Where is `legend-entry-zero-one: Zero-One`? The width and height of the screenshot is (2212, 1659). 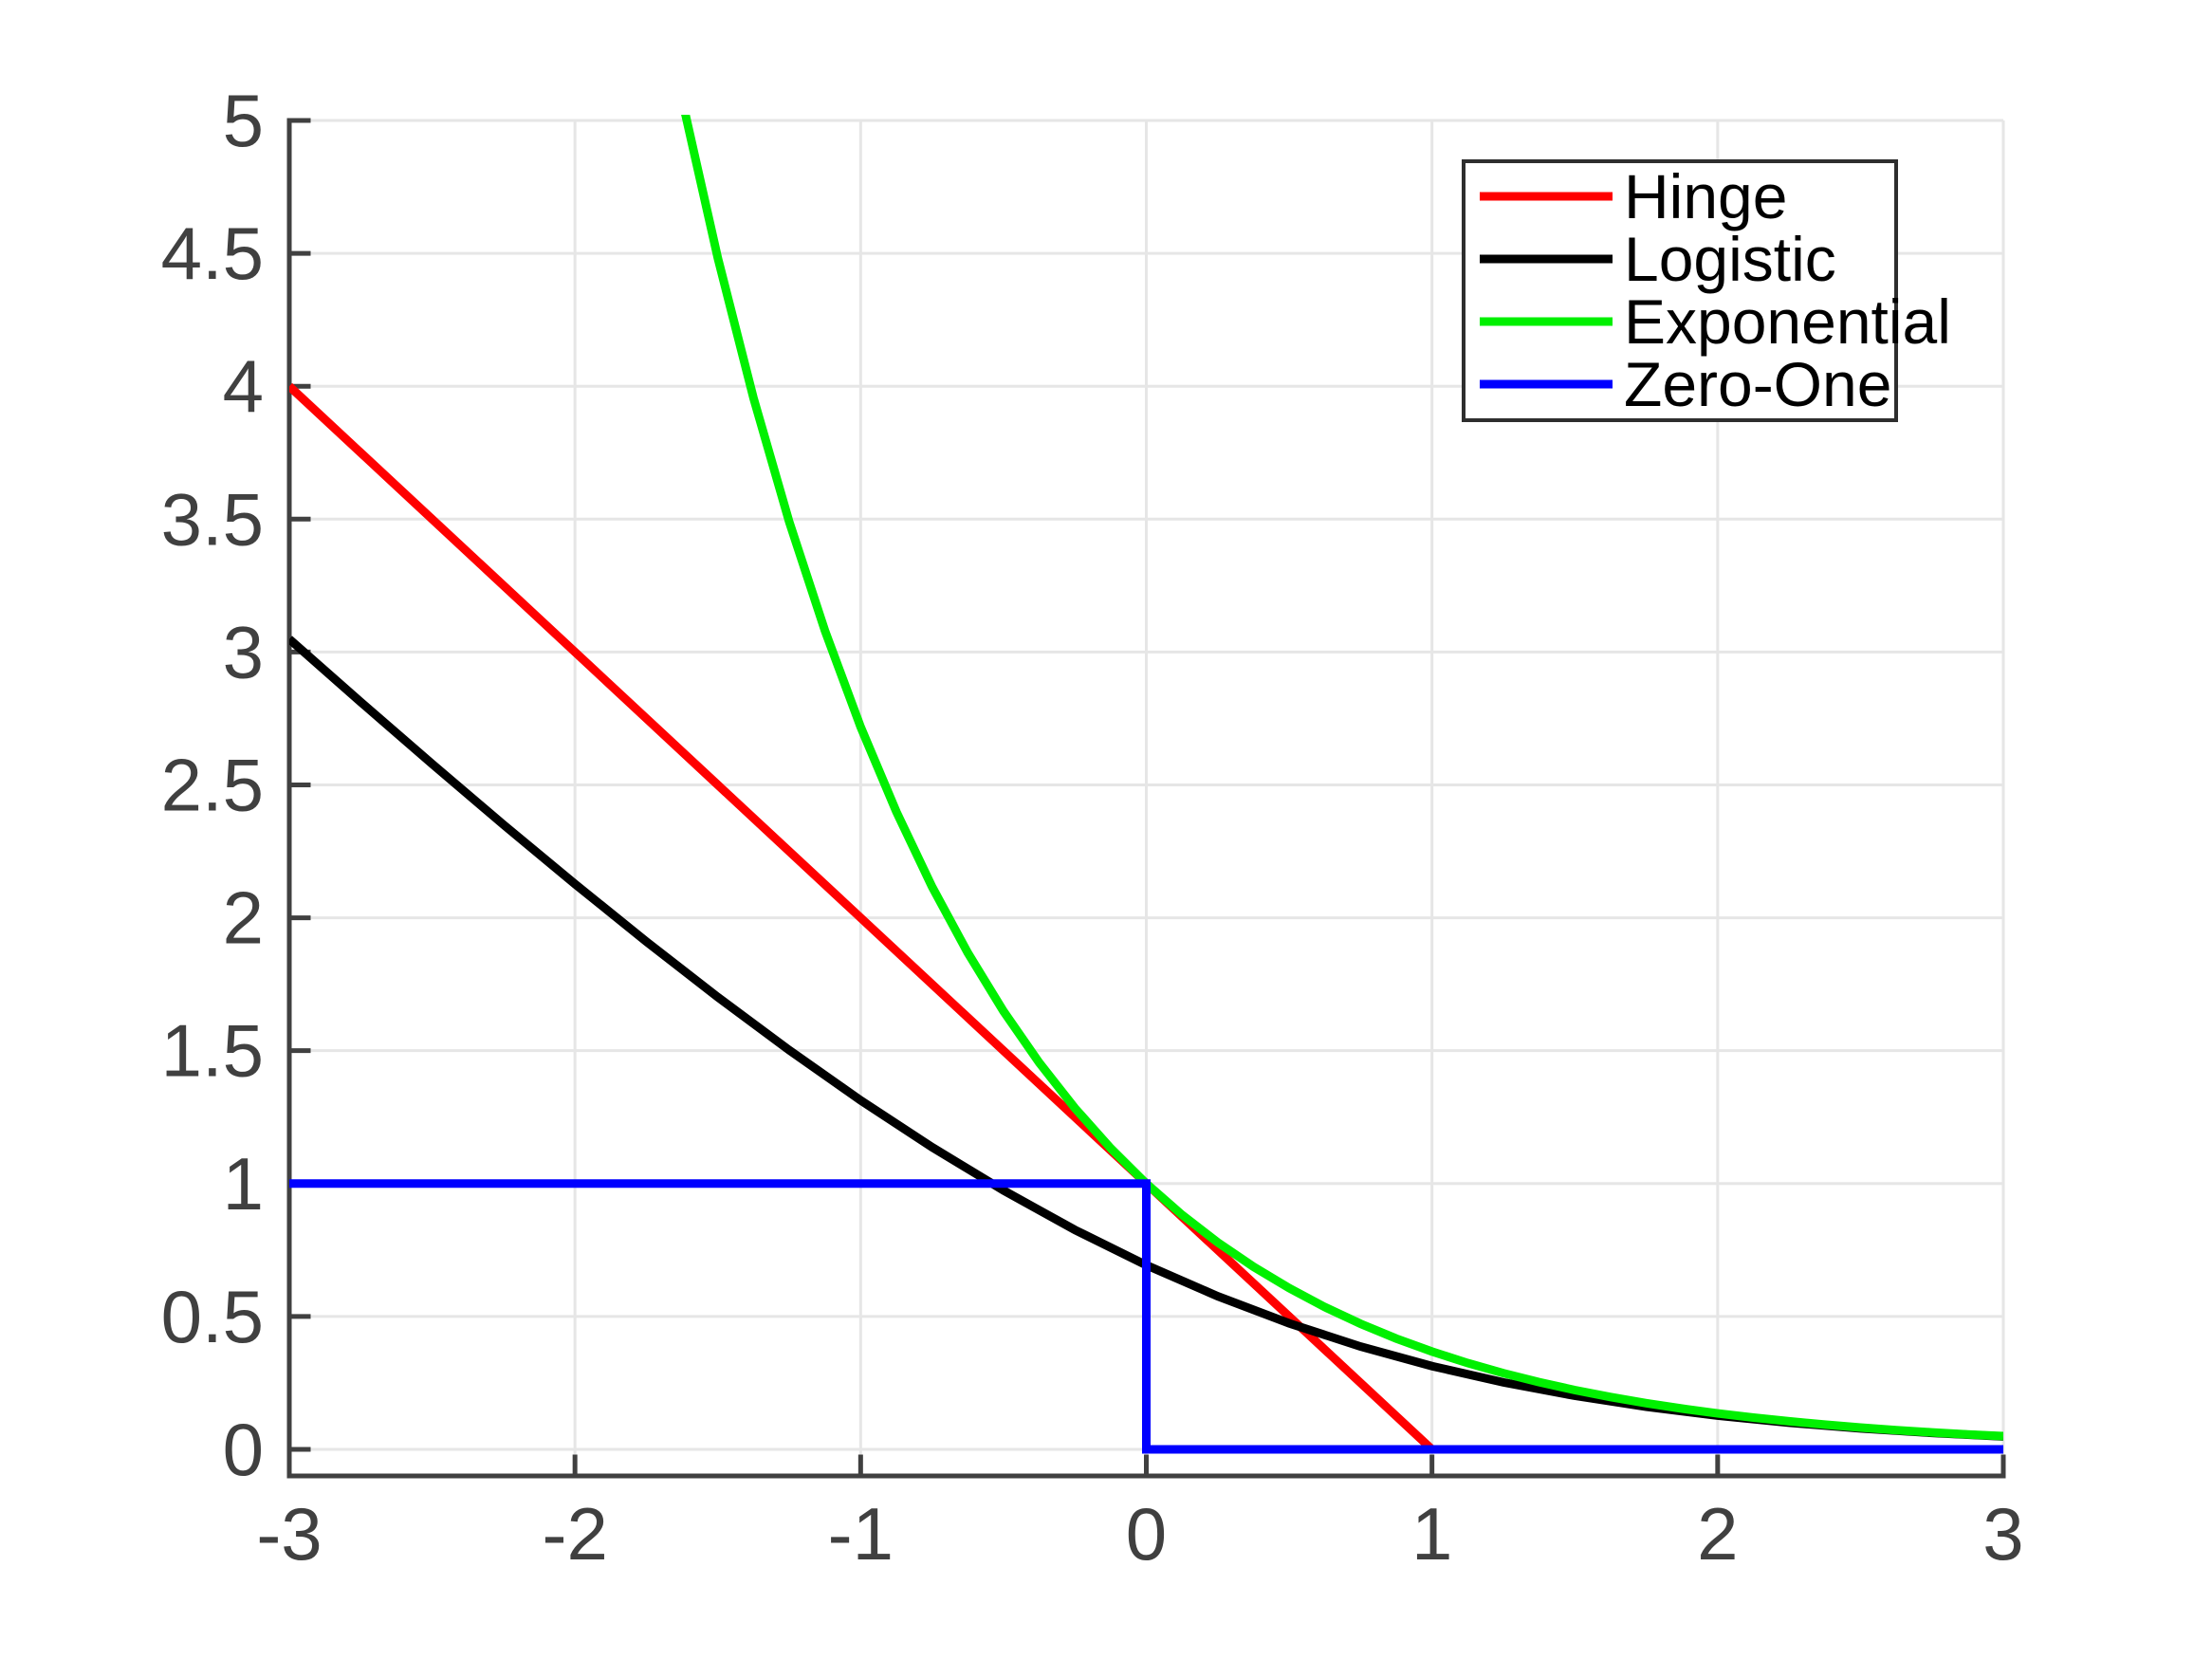
legend-entry-zero-one: Zero-One is located at coordinates (1685, 384).